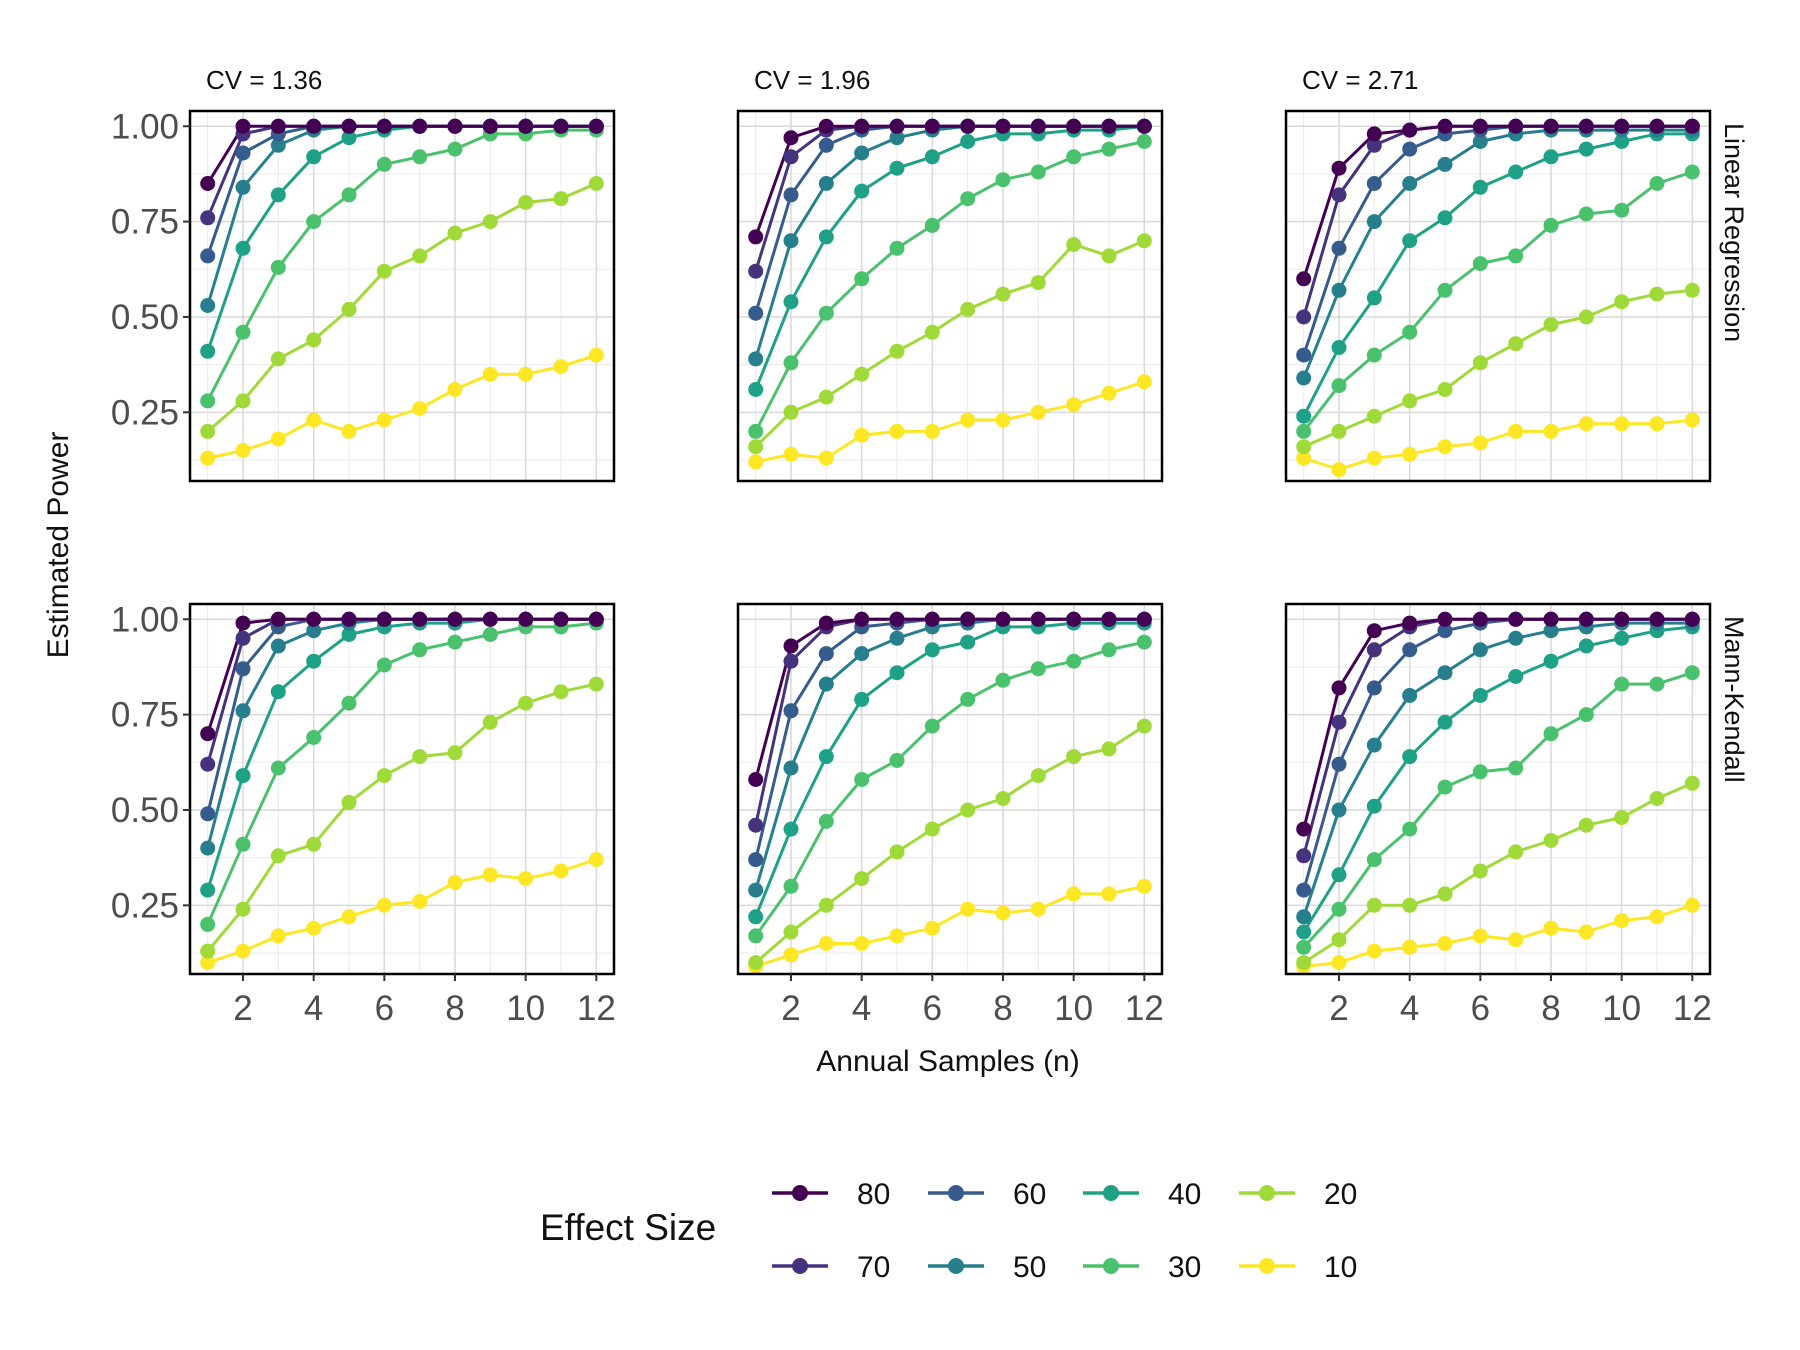 The image size is (1800, 1350). I want to click on panel-title: CV = 2.71, so click(1360, 80).